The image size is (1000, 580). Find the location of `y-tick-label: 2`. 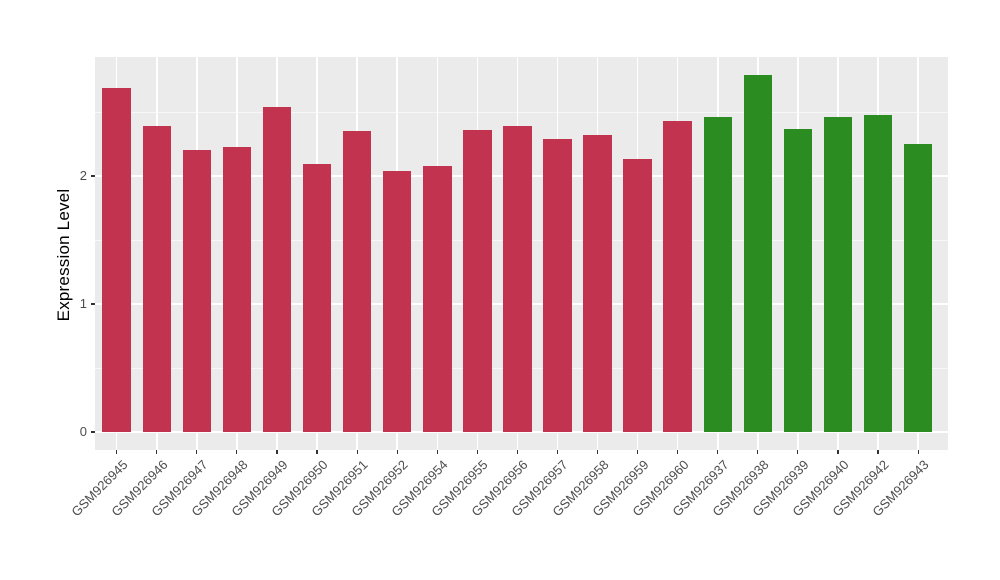

y-tick-label: 2 is located at coordinates (83, 175).